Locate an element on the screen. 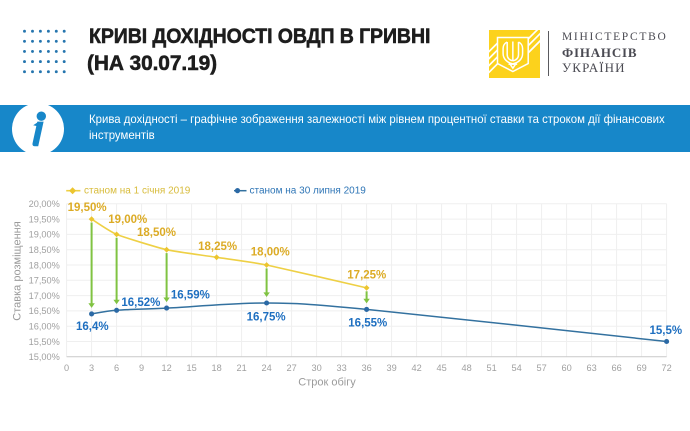  svg-text: 69 is located at coordinates (641, 368).